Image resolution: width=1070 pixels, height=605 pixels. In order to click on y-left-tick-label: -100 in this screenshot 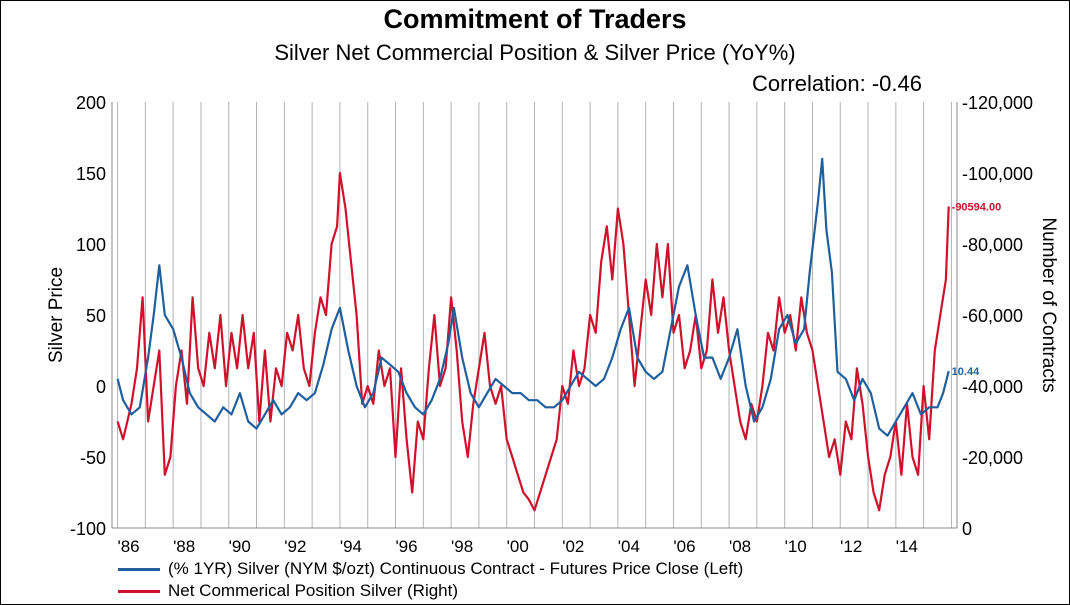, I will do `click(88, 529)`.